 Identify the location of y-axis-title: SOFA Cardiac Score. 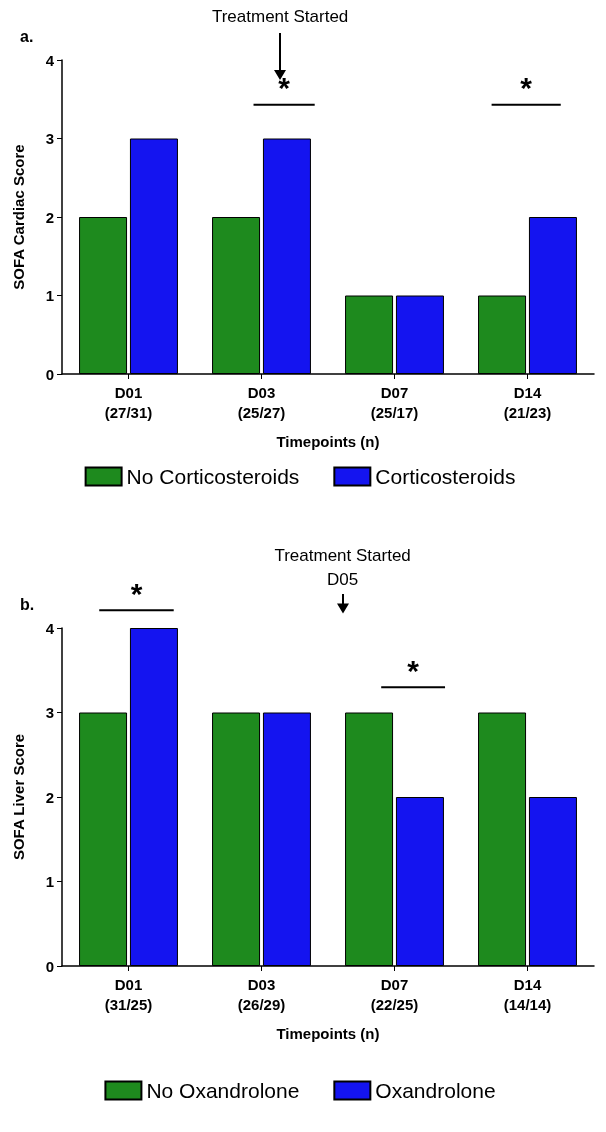
(18, 217).